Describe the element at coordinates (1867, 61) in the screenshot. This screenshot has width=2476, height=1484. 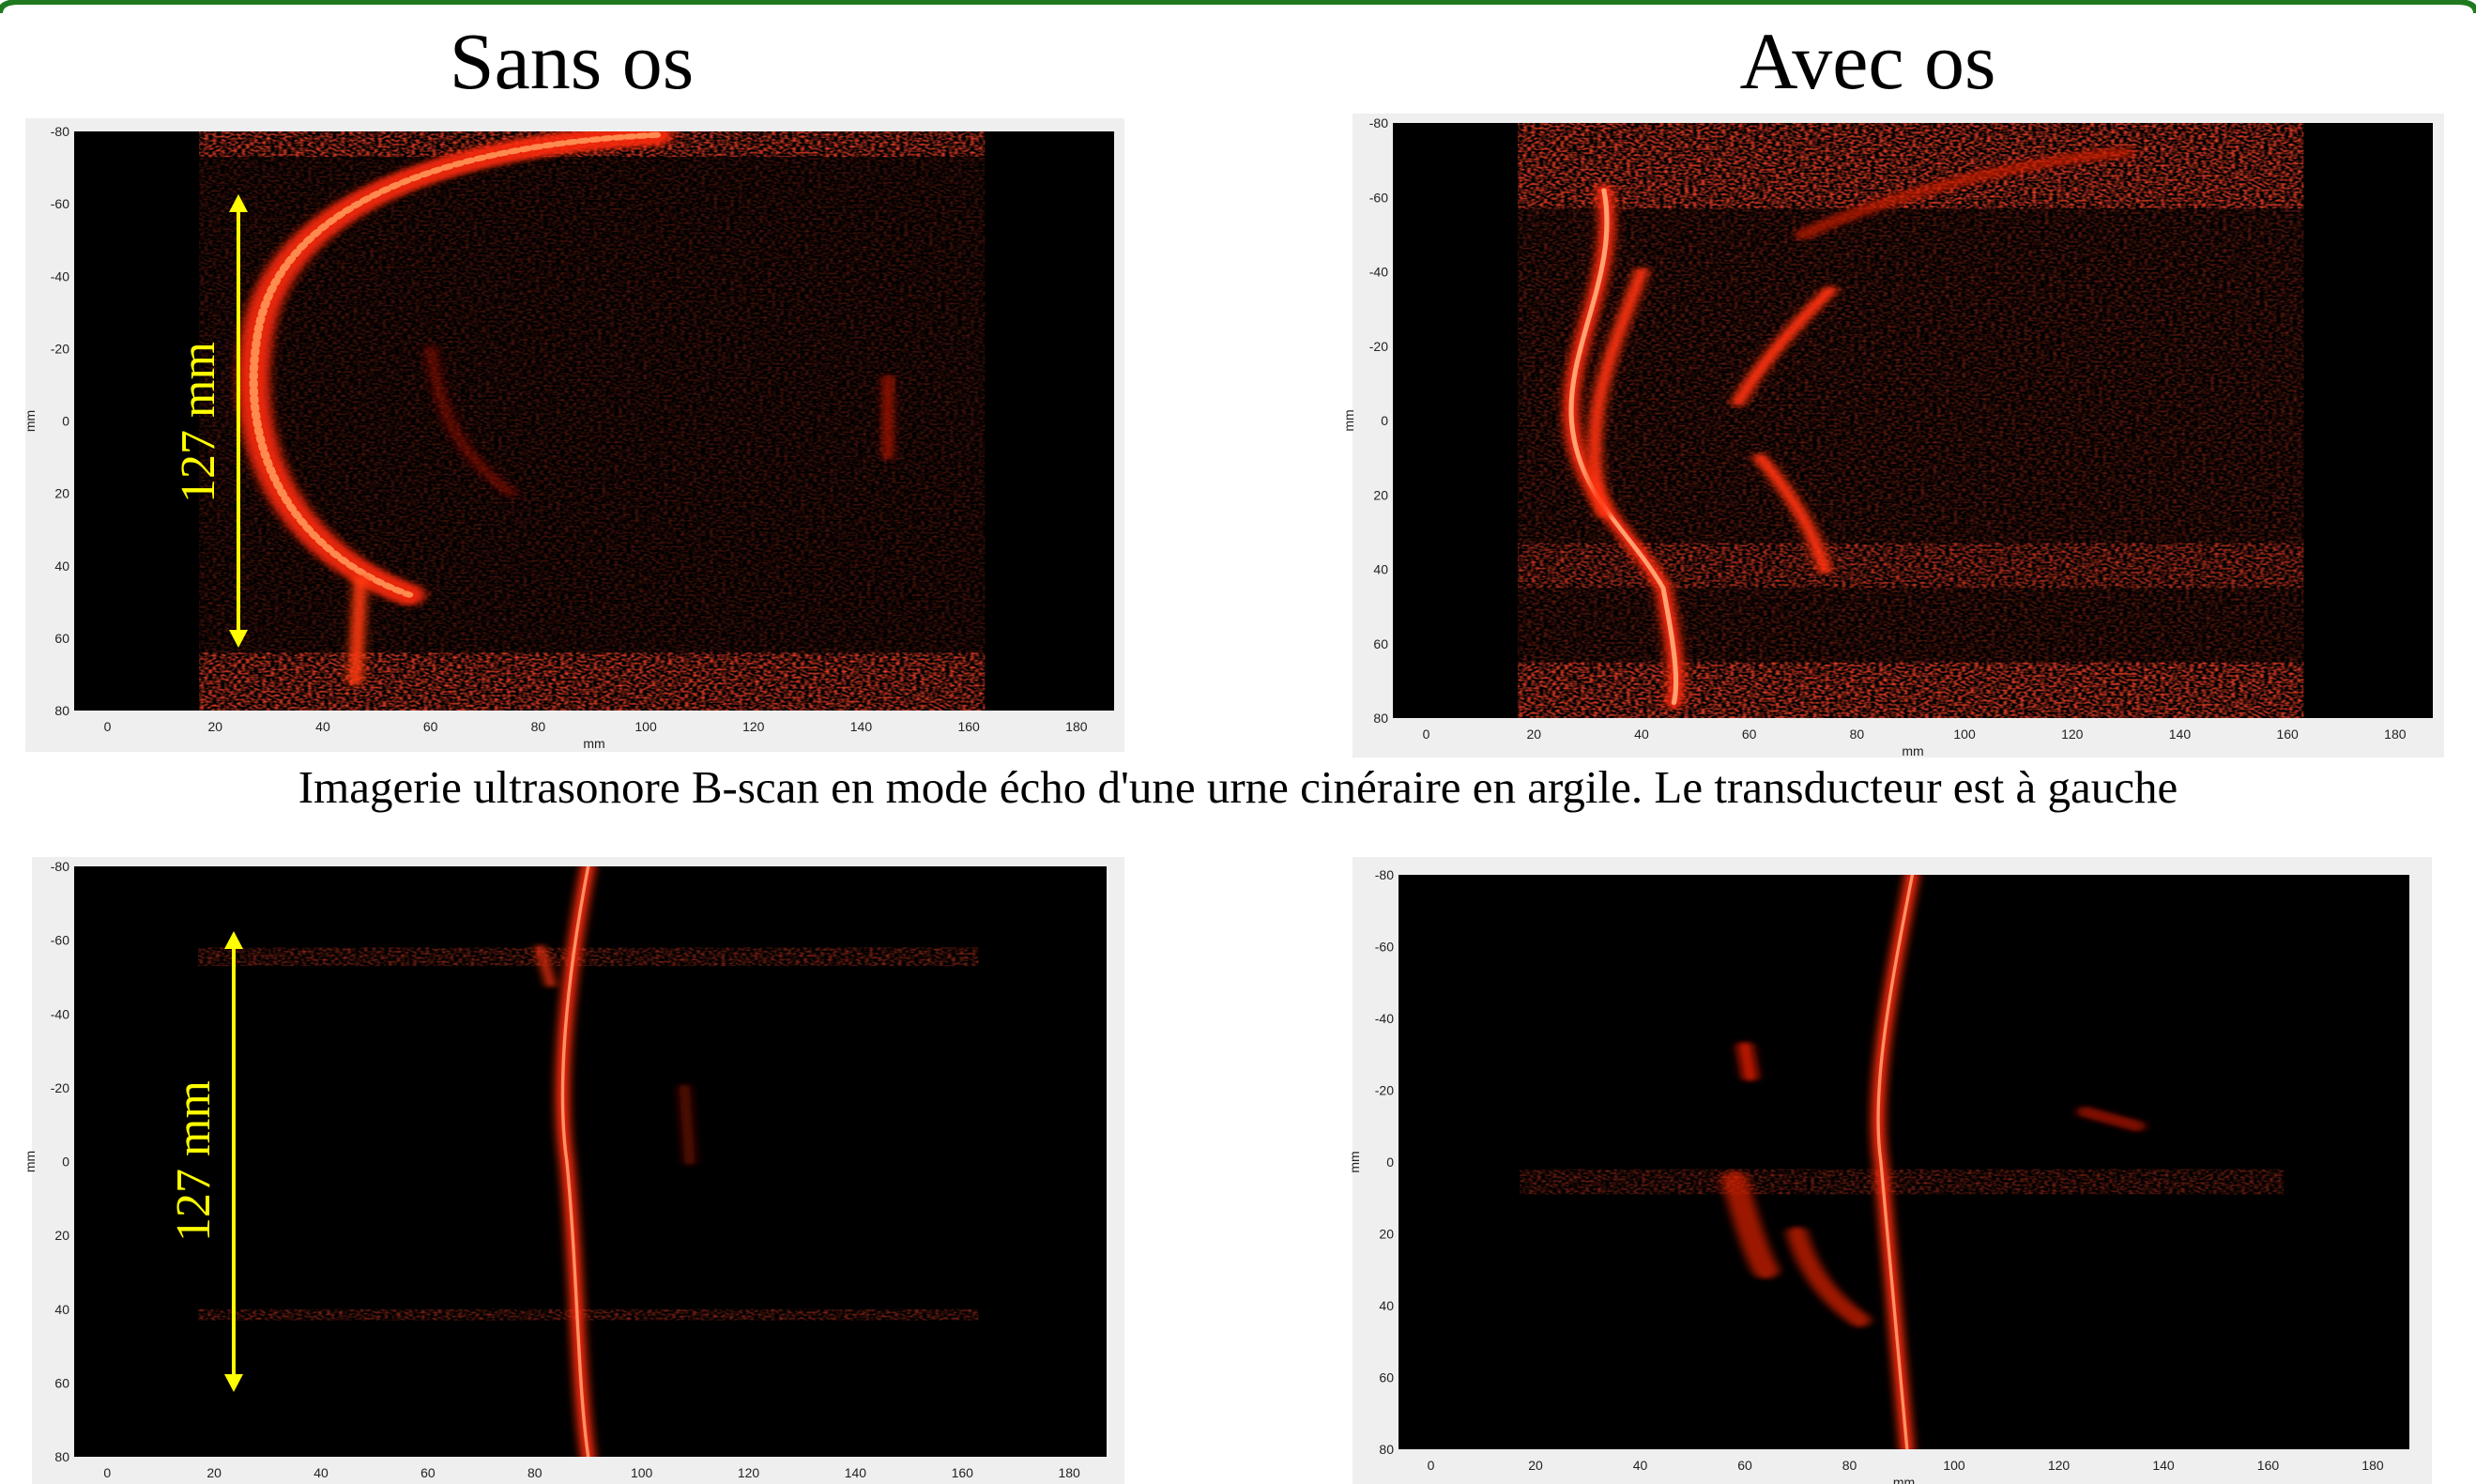
I see `title: Avec os` at that location.